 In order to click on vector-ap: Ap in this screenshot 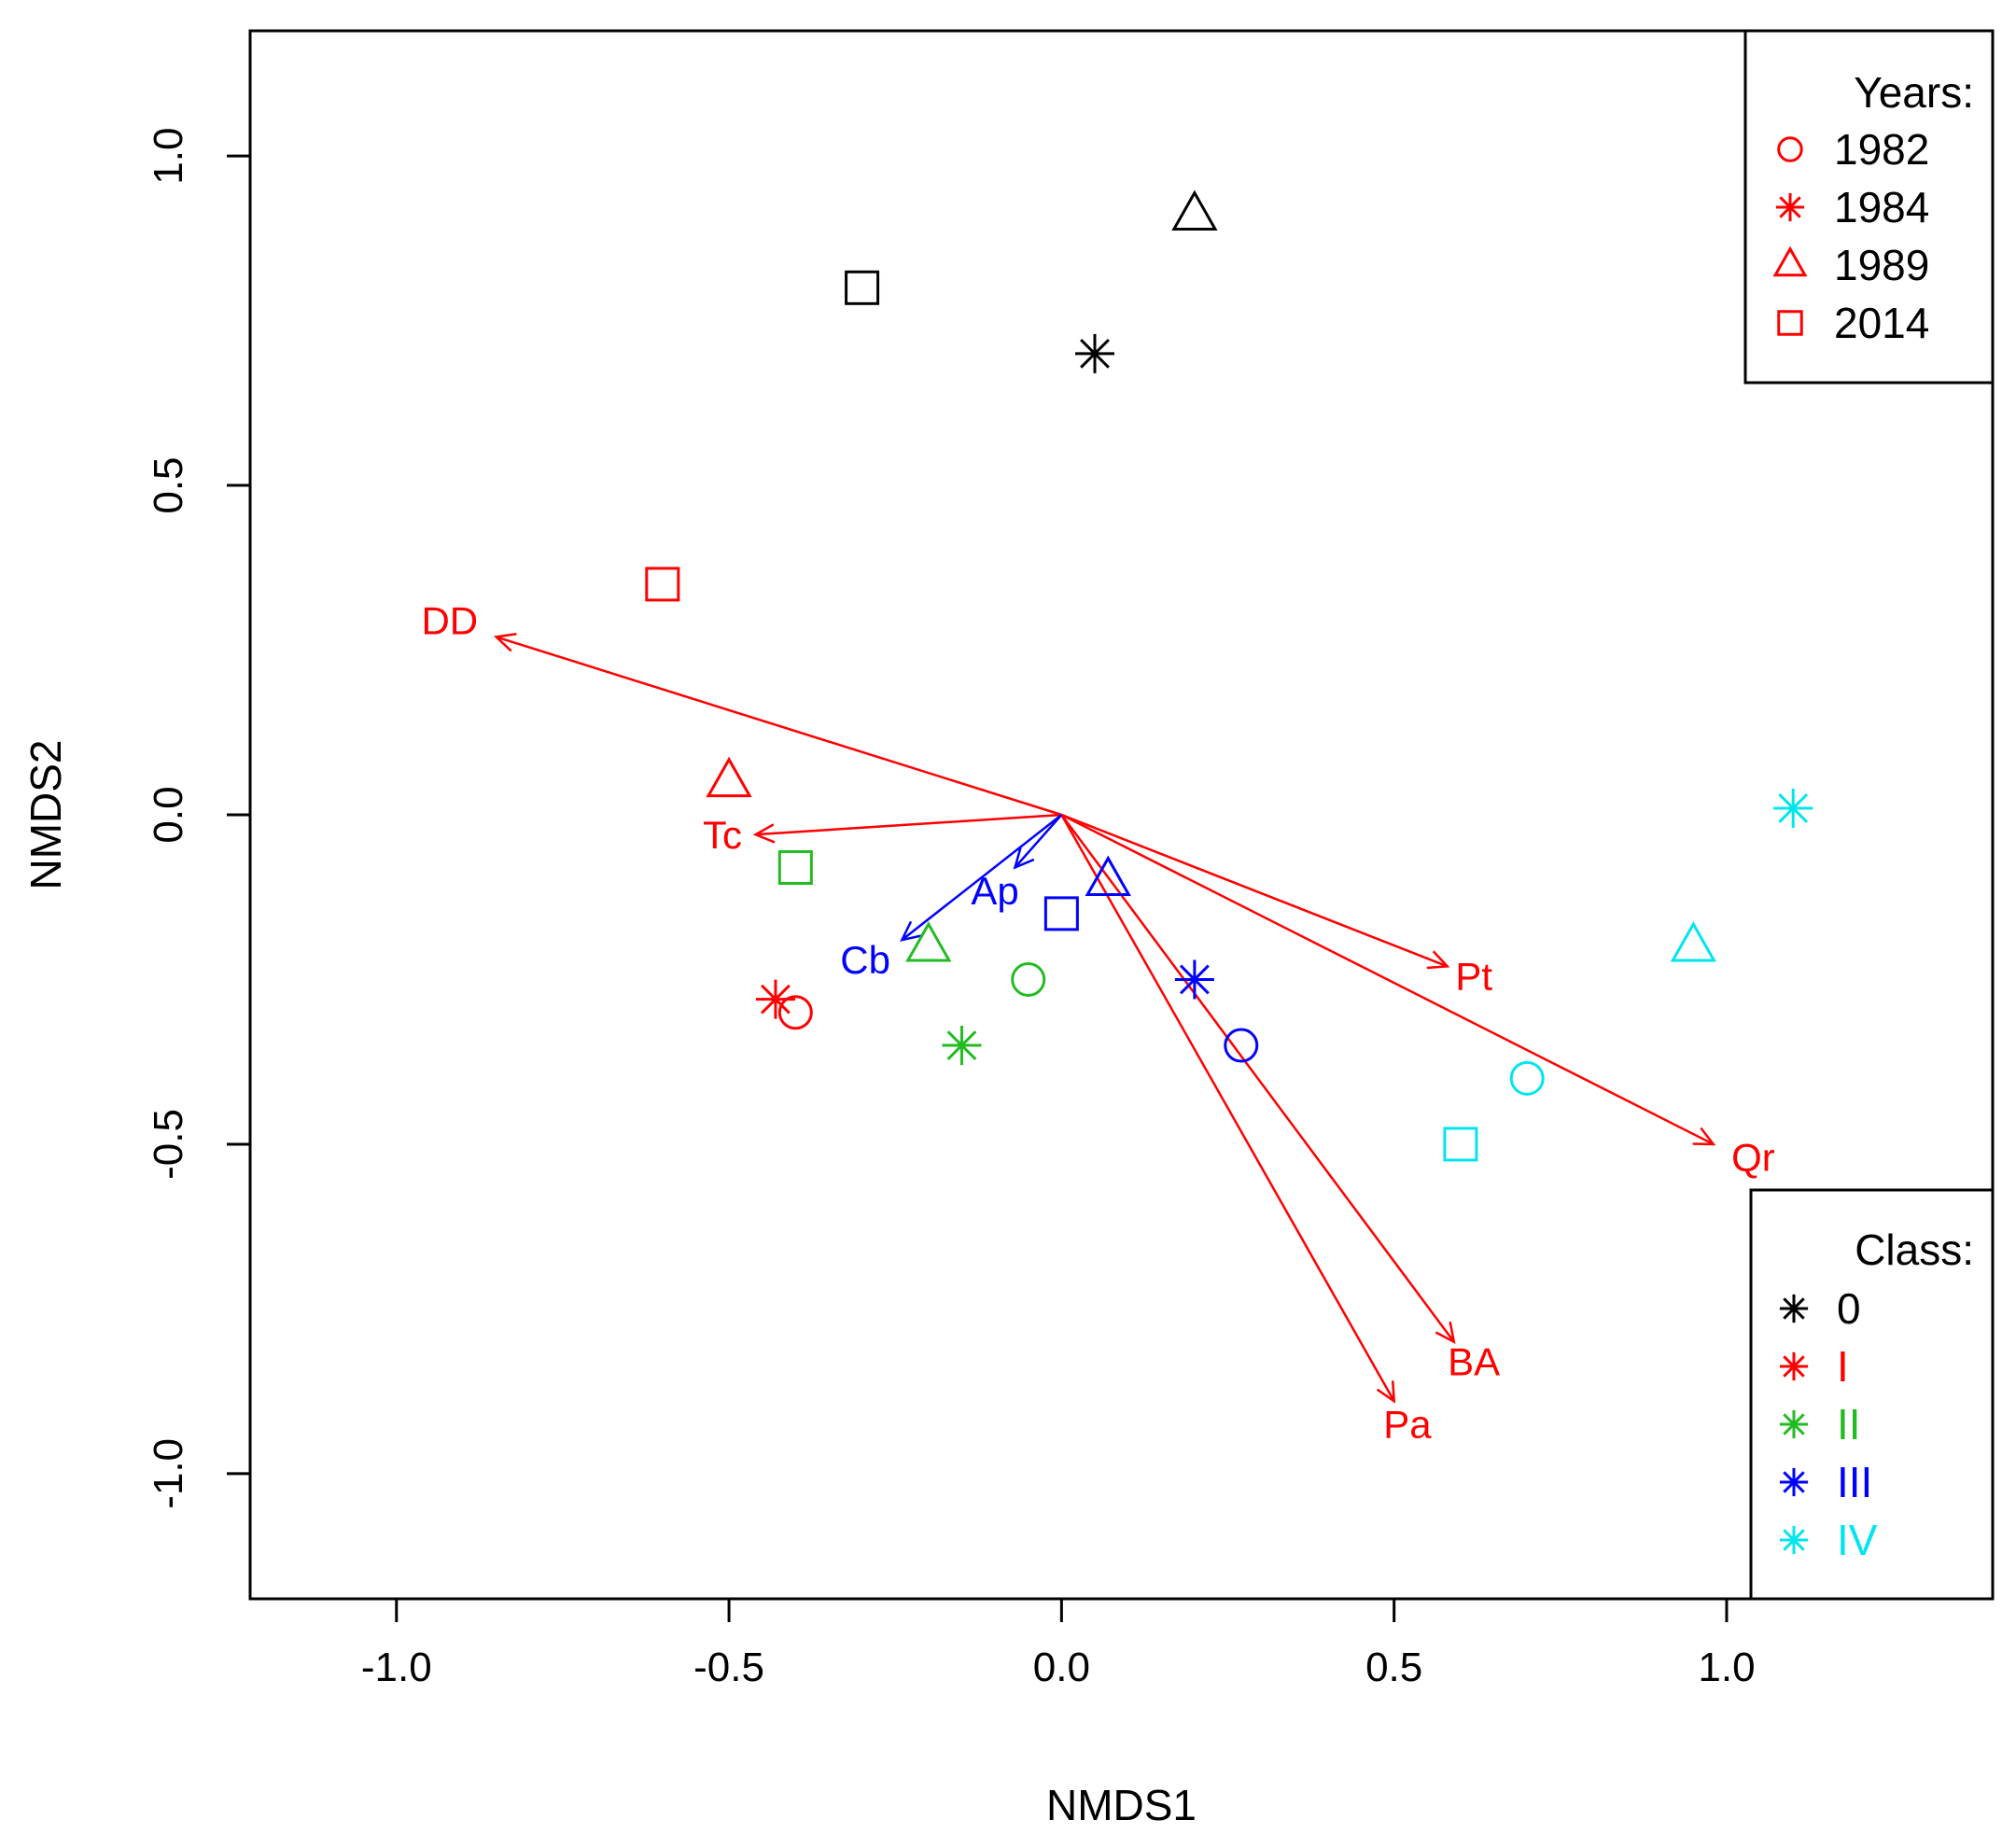, I will do `click(1017, 863)`.